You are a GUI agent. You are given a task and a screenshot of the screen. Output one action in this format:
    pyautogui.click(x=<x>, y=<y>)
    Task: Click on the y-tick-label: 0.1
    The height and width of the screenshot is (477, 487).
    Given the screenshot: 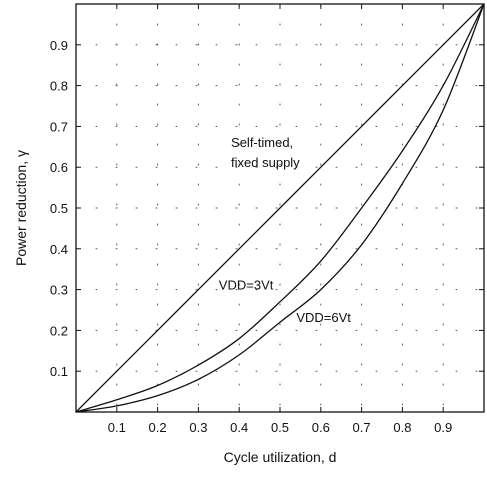 What is the action you would take?
    pyautogui.click(x=59, y=371)
    